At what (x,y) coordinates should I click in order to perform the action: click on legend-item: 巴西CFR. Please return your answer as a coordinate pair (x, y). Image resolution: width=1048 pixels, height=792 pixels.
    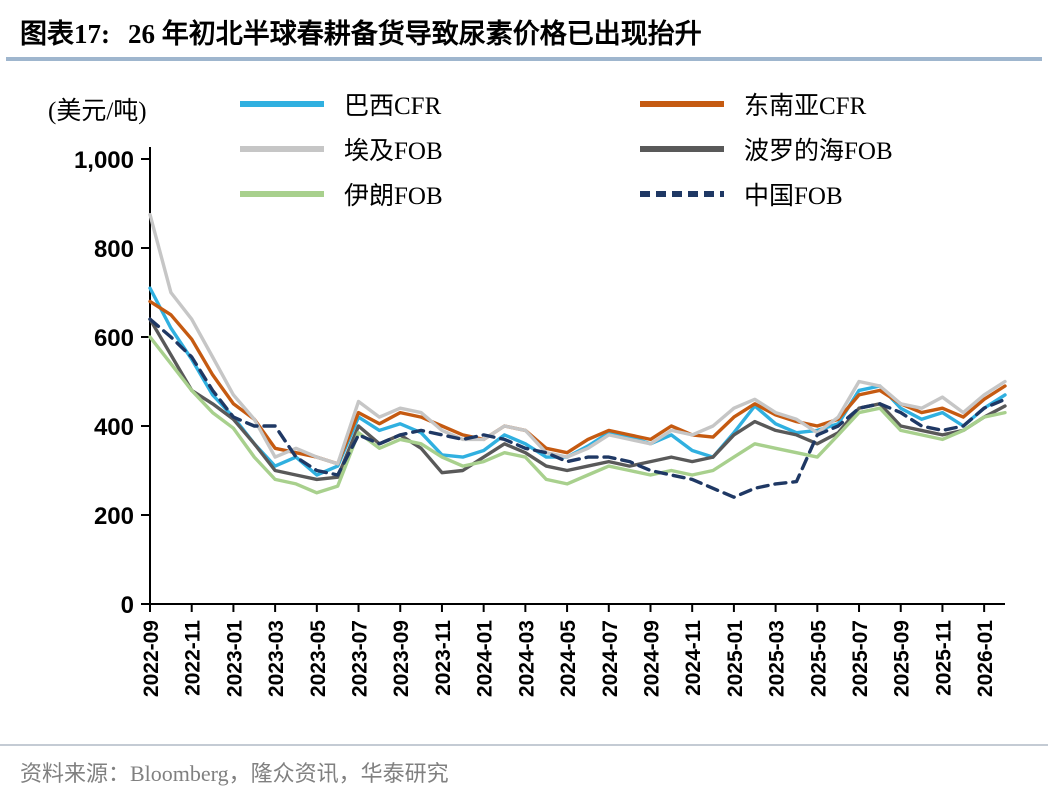
    Looking at the image, I should click on (438, 104).